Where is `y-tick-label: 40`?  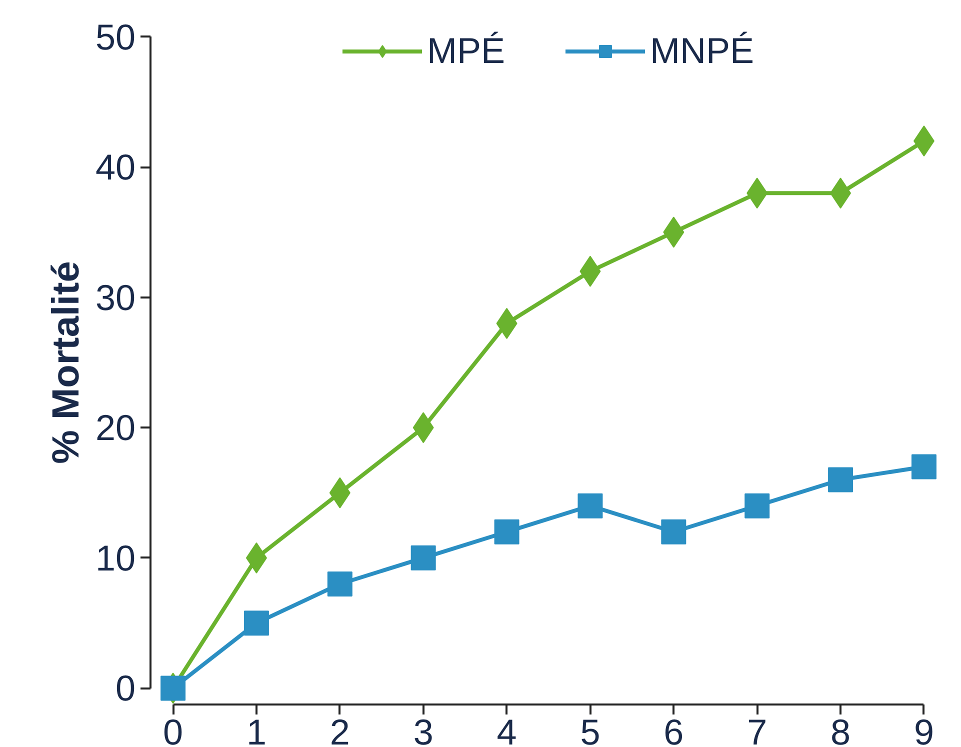
y-tick-label: 40 is located at coordinates (115, 167).